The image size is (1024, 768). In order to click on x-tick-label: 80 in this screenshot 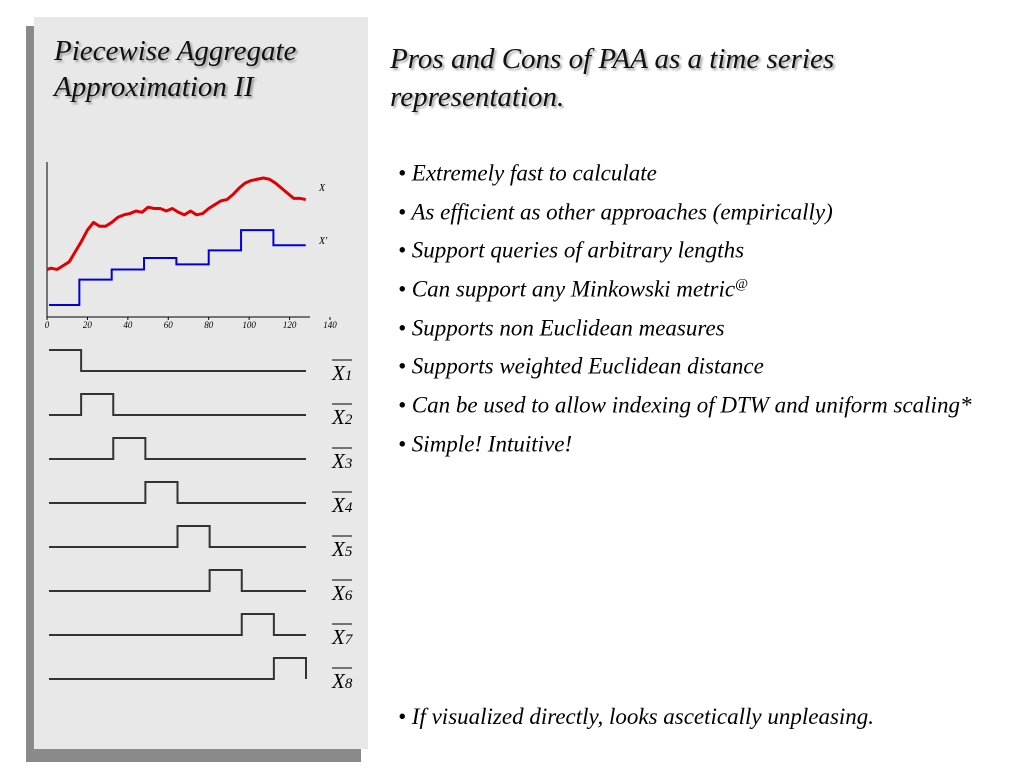, I will do `click(209, 325)`.